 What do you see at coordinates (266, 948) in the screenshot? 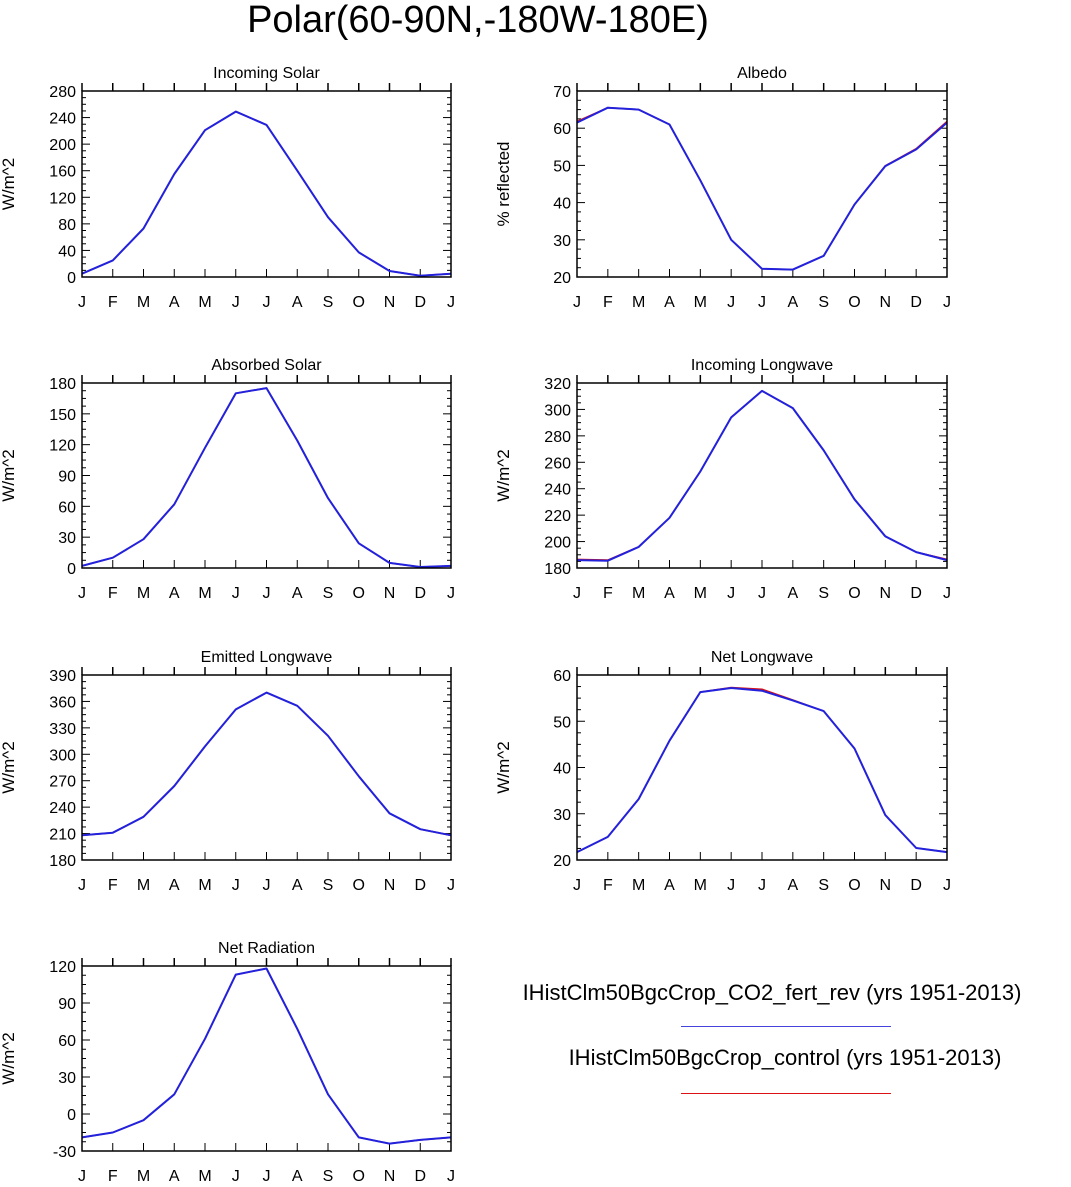
I see `chart-title: Net Radiation` at bounding box center [266, 948].